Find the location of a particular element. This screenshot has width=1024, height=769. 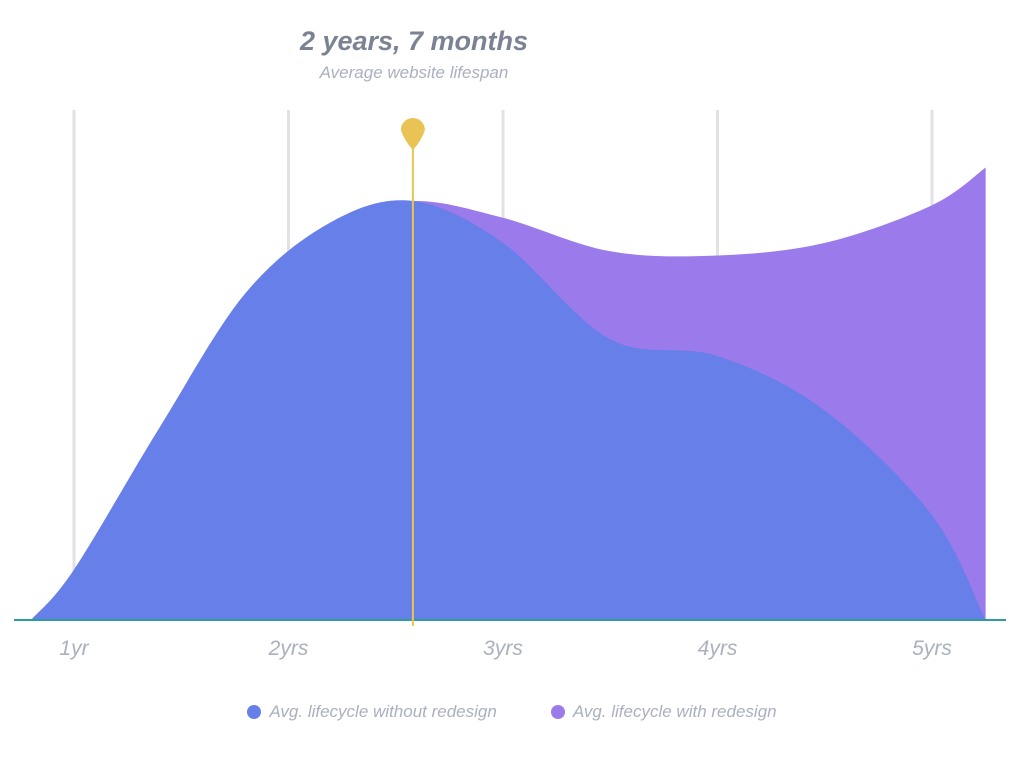

x-tick-label-5yrs: 5yrs is located at coordinates (932, 648).